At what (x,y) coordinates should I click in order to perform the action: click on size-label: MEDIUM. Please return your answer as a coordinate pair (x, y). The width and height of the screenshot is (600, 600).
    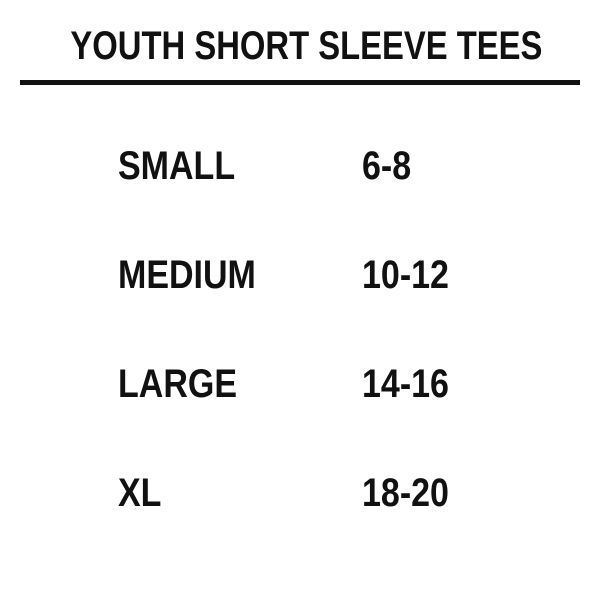
    Looking at the image, I should click on (187, 275).